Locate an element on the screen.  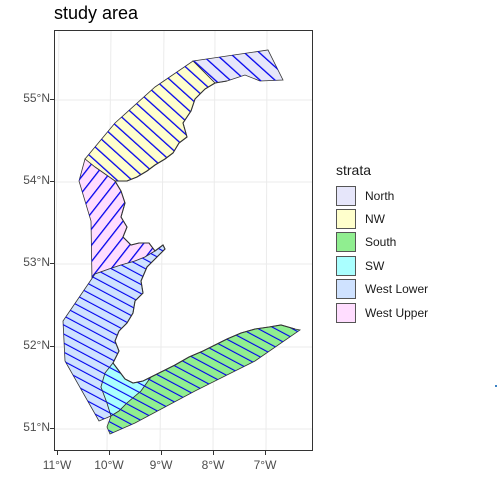
legend-label: South is located at coordinates (381, 242).